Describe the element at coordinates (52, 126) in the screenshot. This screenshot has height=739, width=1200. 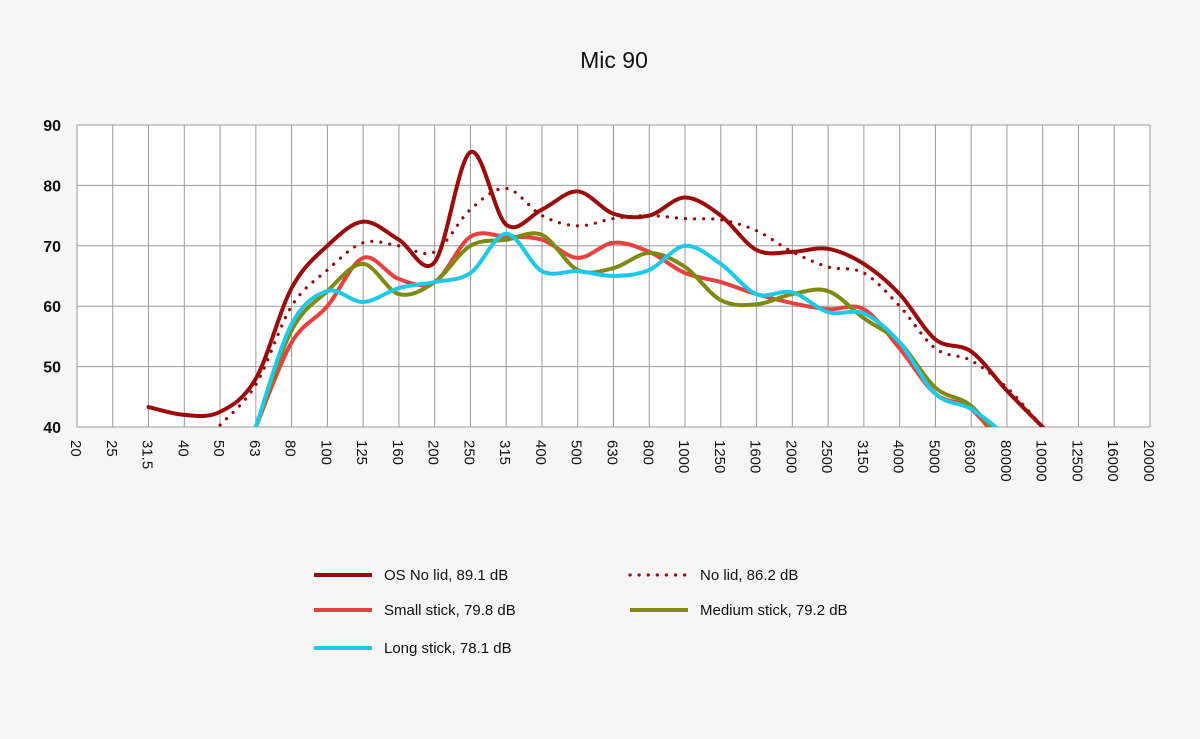
I see `y-tick-label: 90` at that location.